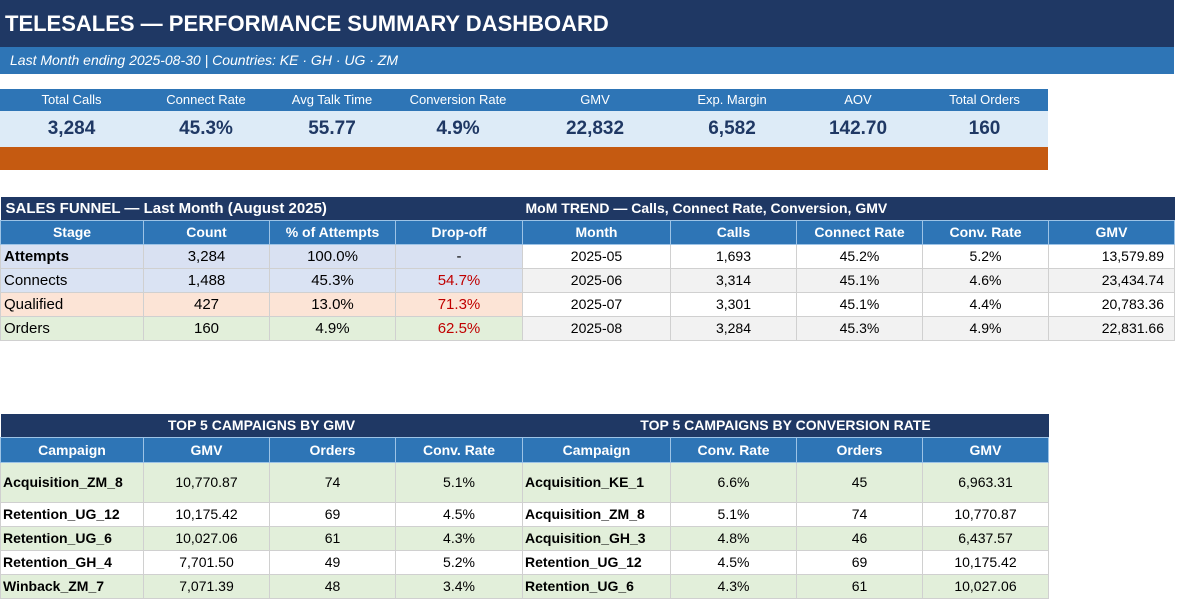 This screenshot has width=1177, height=599. I want to click on top-gmv-header-campaign: Campaign, so click(72, 449).